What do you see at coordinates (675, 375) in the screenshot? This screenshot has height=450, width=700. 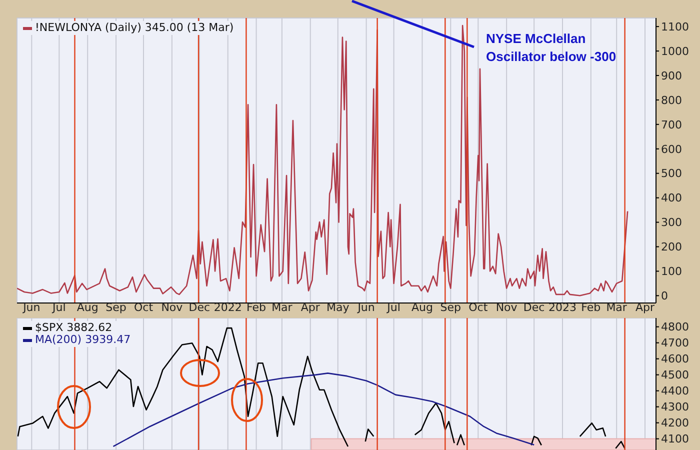 I see `y-tick-label: 4500` at bounding box center [675, 375].